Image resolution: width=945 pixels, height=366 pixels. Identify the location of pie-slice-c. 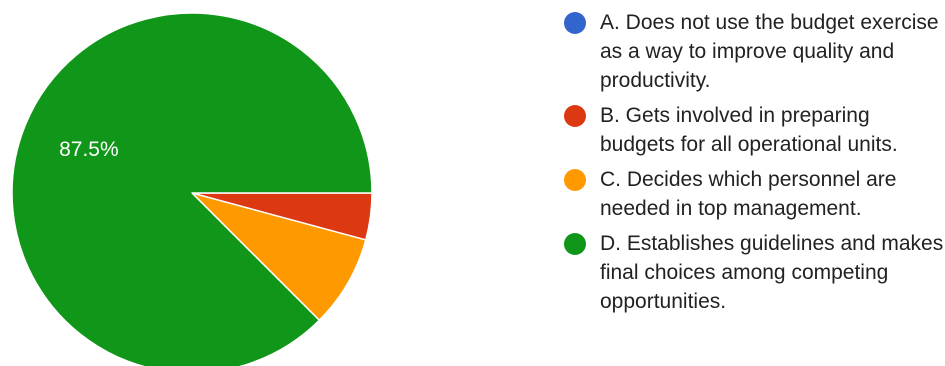
(279, 257).